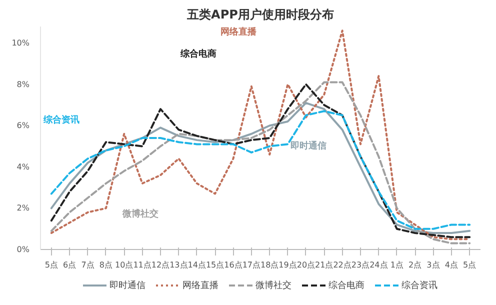 This screenshot has height=305, width=496. What do you see at coordinates (251, 265) in the screenshot?
I see `x-tick-label: 17点` at bounding box center [251, 265].